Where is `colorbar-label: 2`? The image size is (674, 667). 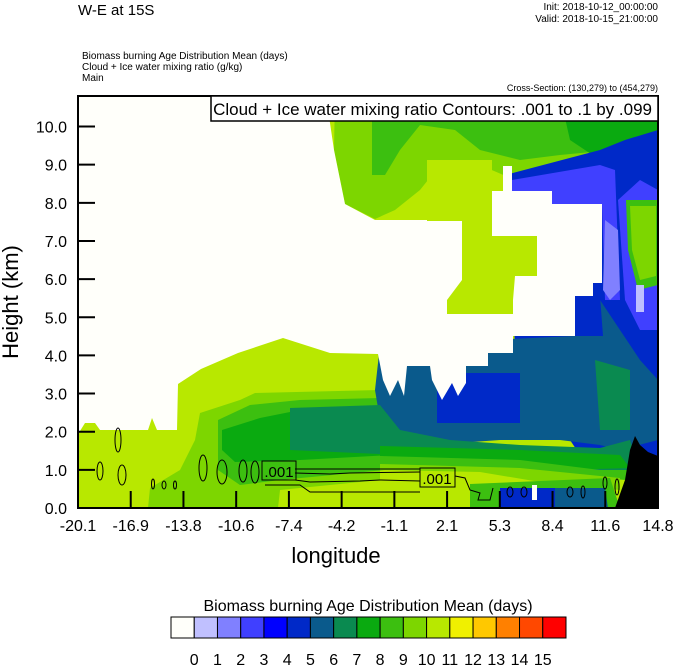
colorbar-label: 2 is located at coordinates (240, 659).